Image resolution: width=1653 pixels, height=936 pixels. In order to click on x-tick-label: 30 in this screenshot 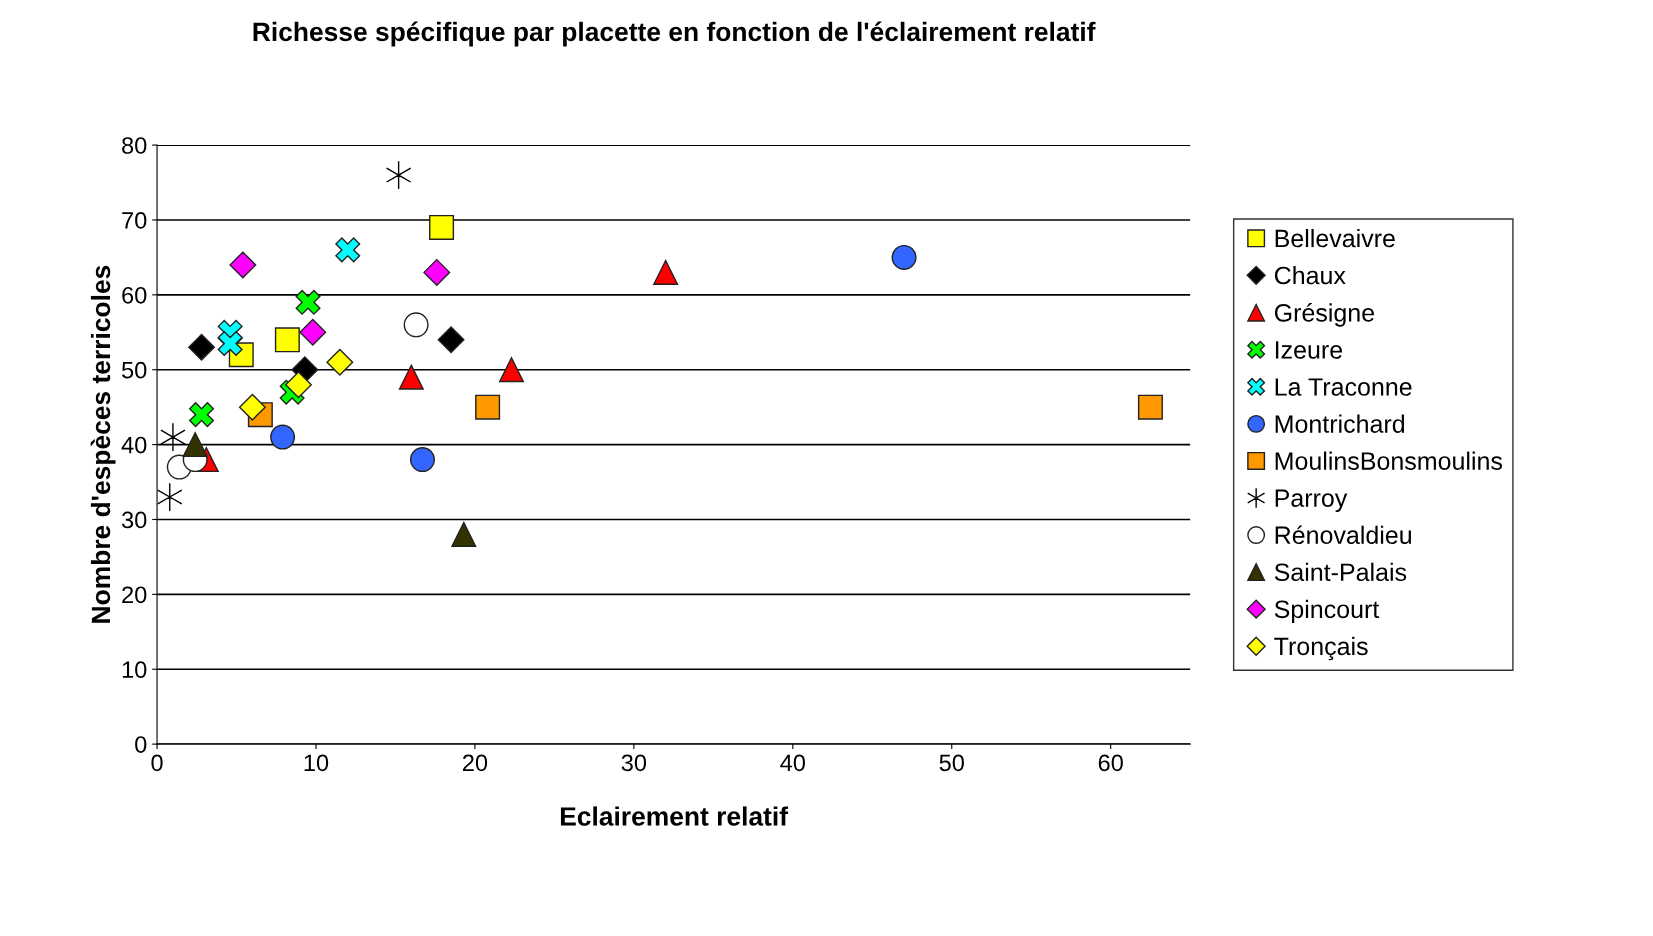, I will do `click(634, 763)`.